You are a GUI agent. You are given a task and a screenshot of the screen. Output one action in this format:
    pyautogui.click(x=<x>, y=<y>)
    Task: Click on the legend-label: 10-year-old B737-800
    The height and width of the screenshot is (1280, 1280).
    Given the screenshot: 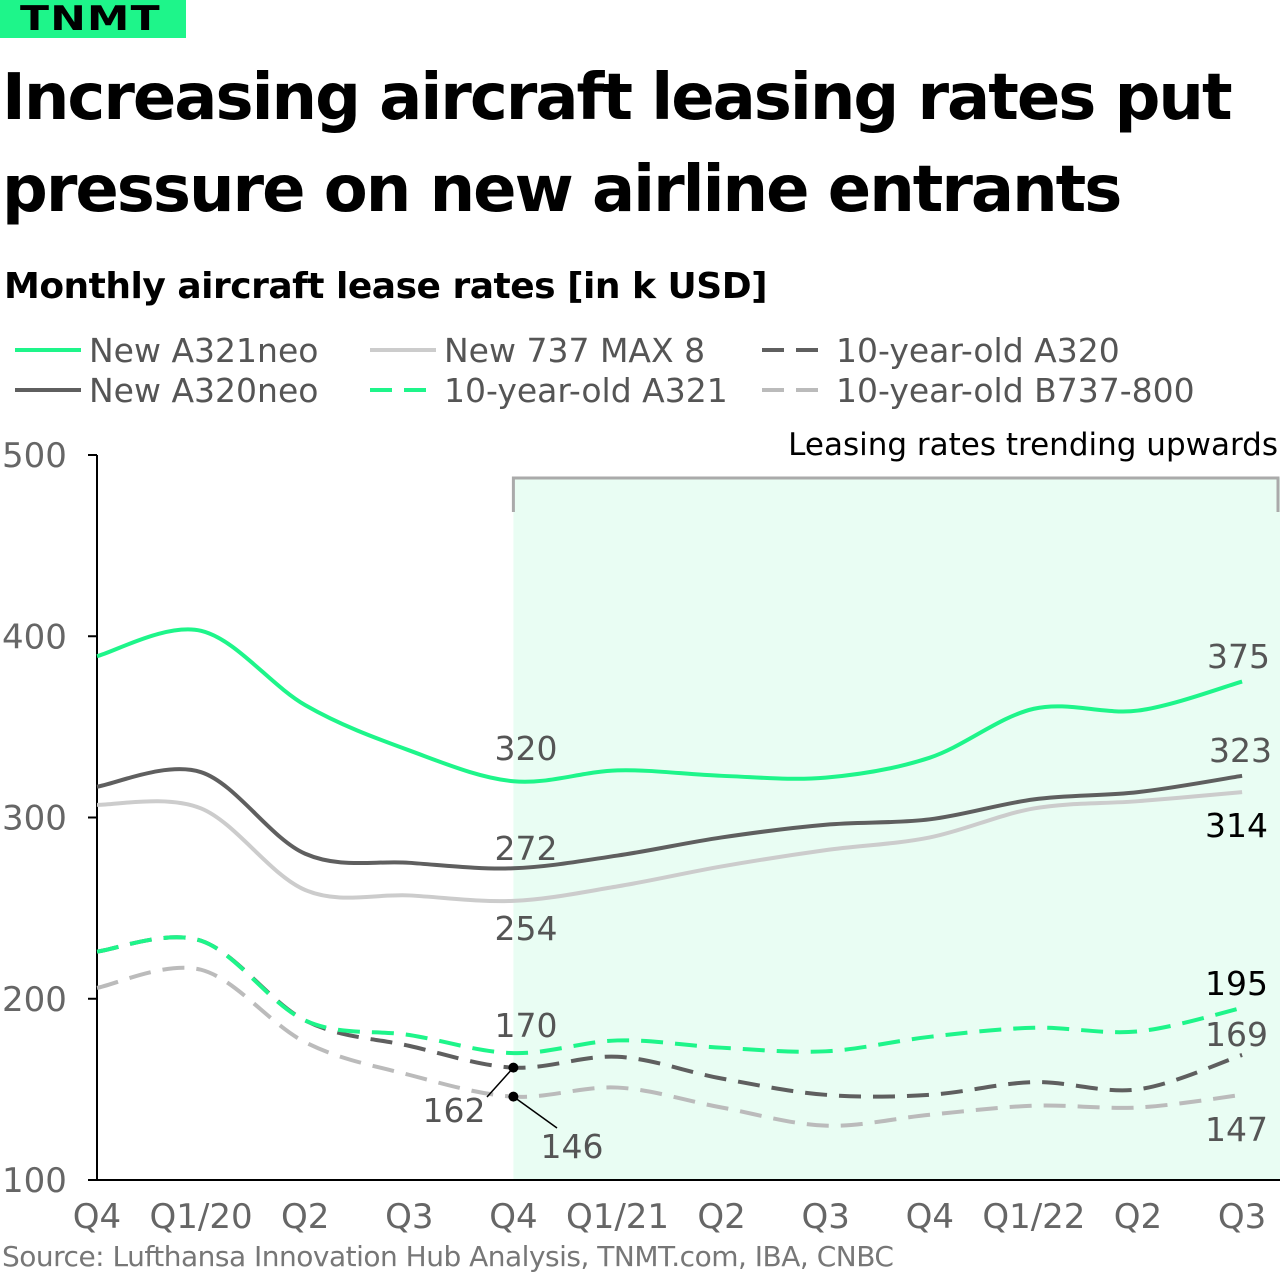 What is the action you would take?
    pyautogui.click(x=1015, y=390)
    